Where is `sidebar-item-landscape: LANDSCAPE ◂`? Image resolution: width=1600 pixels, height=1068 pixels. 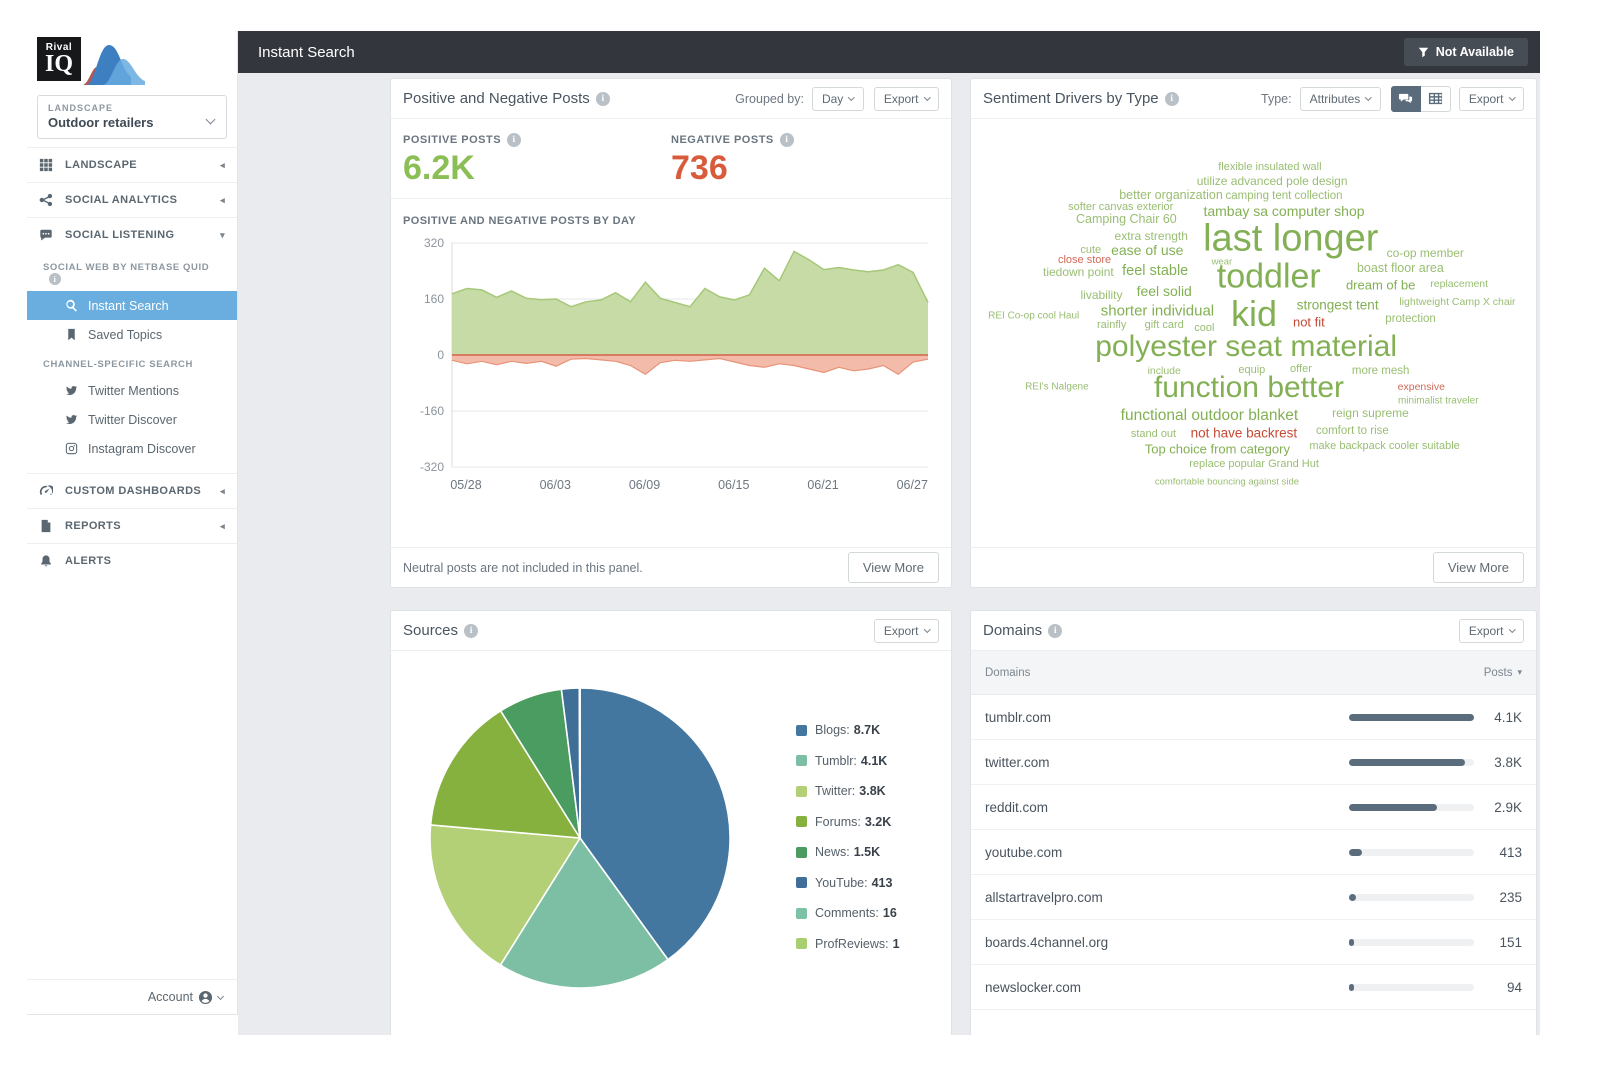
sidebar-item-landscape: LANDSCAPE ◂ is located at coordinates (132, 164).